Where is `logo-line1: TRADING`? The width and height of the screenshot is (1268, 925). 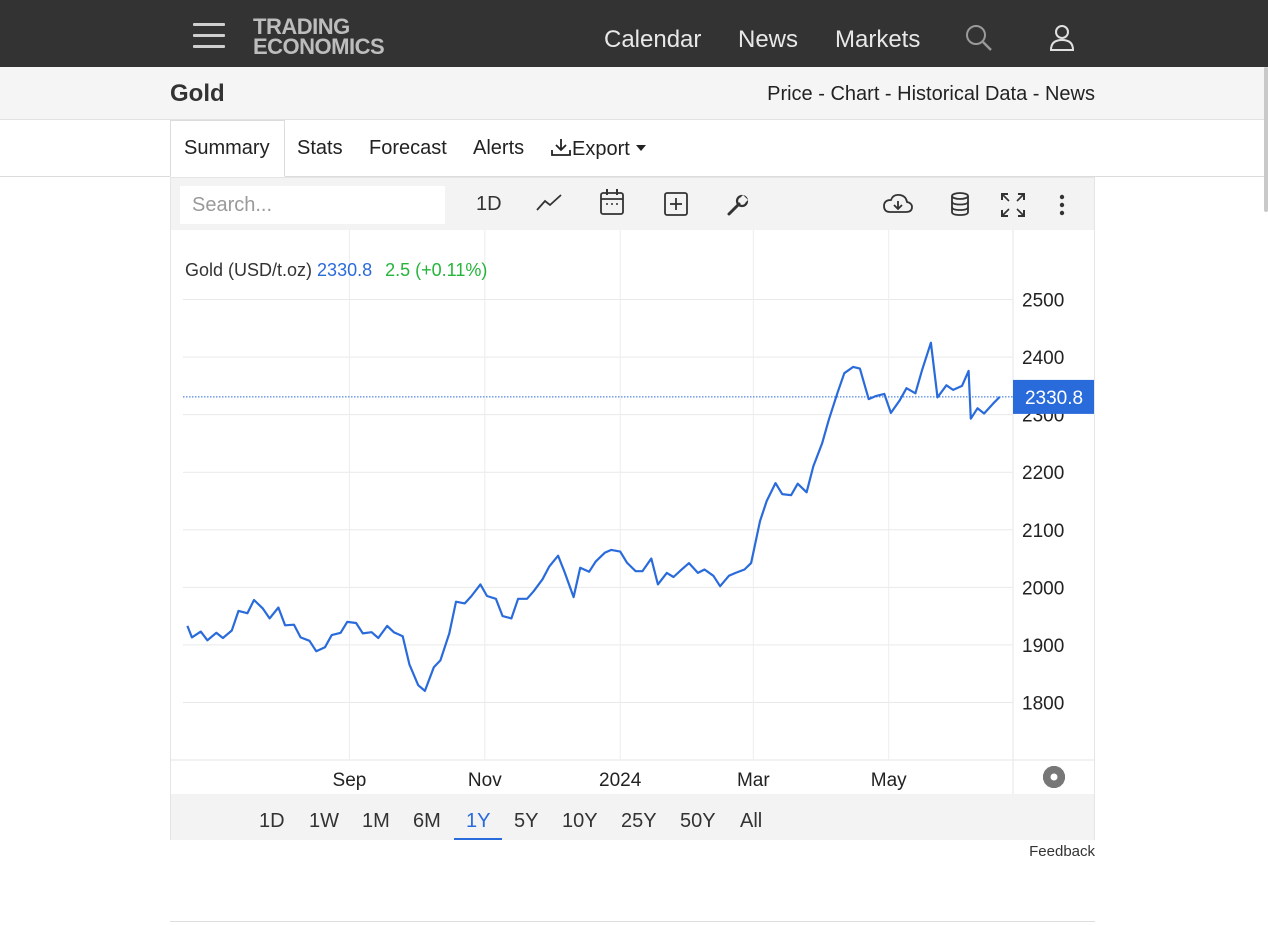 logo-line1: TRADING is located at coordinates (301, 26).